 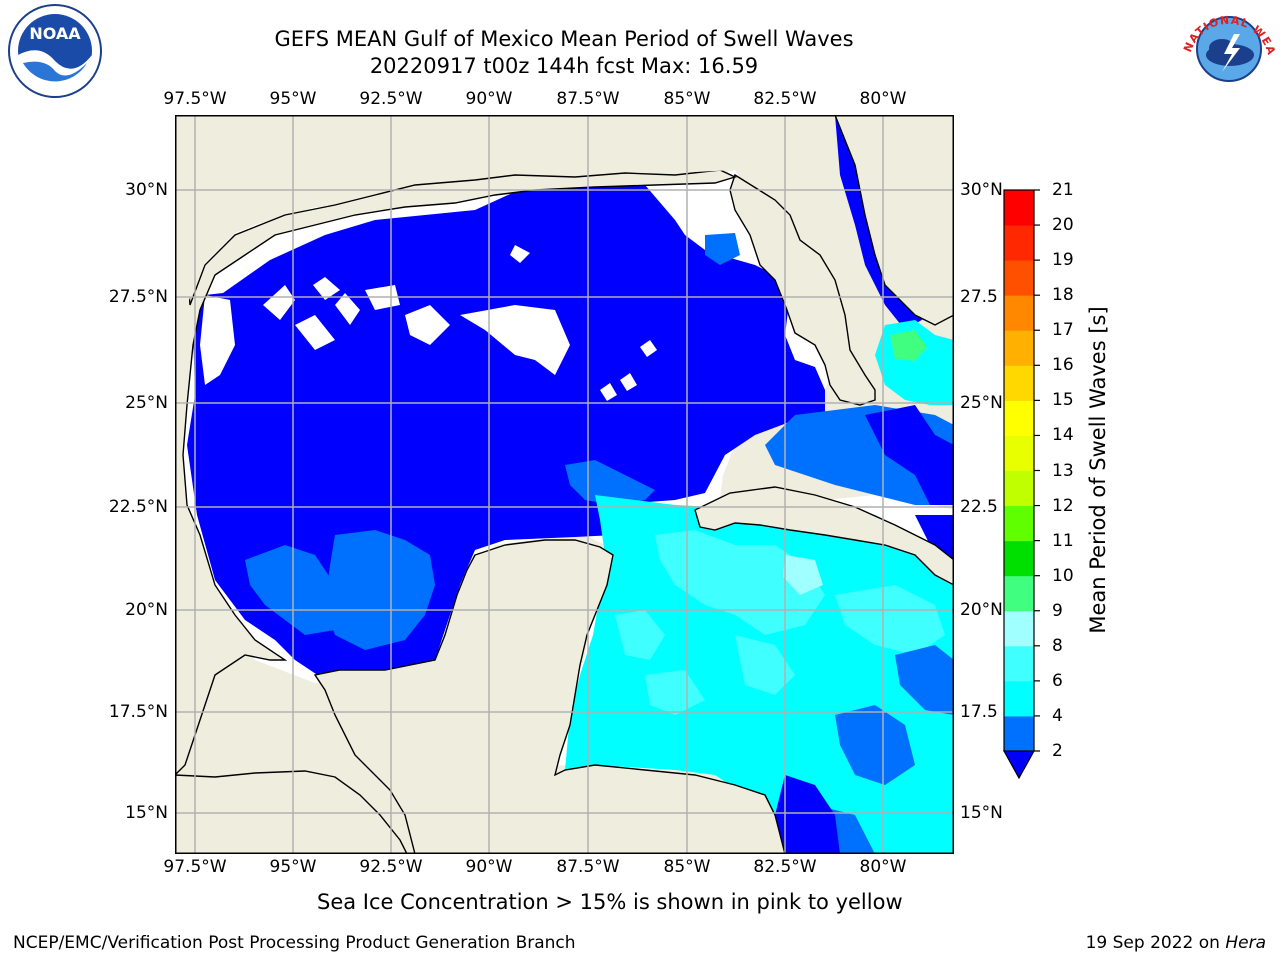 I want to click on caribbean-8s-patches, so click(x=780, y=622).